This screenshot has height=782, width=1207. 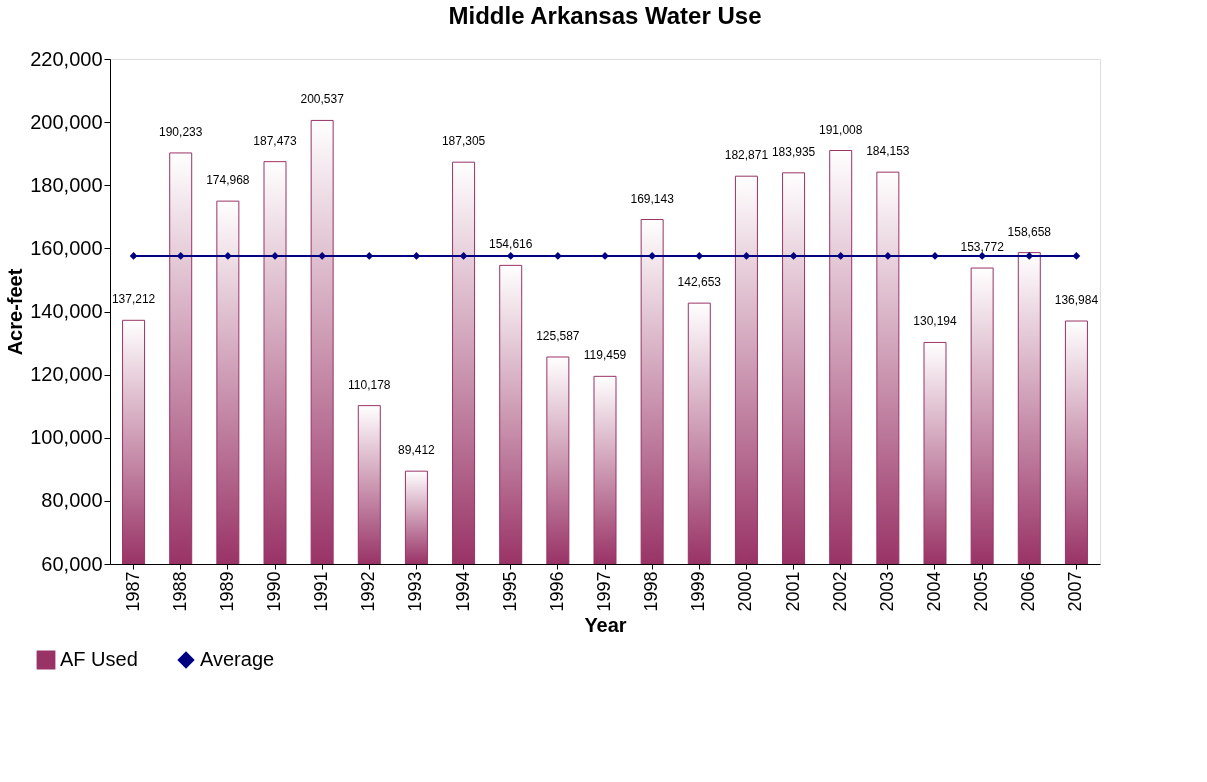 I want to click on y-tick-label: 120,000, so click(x=66, y=374).